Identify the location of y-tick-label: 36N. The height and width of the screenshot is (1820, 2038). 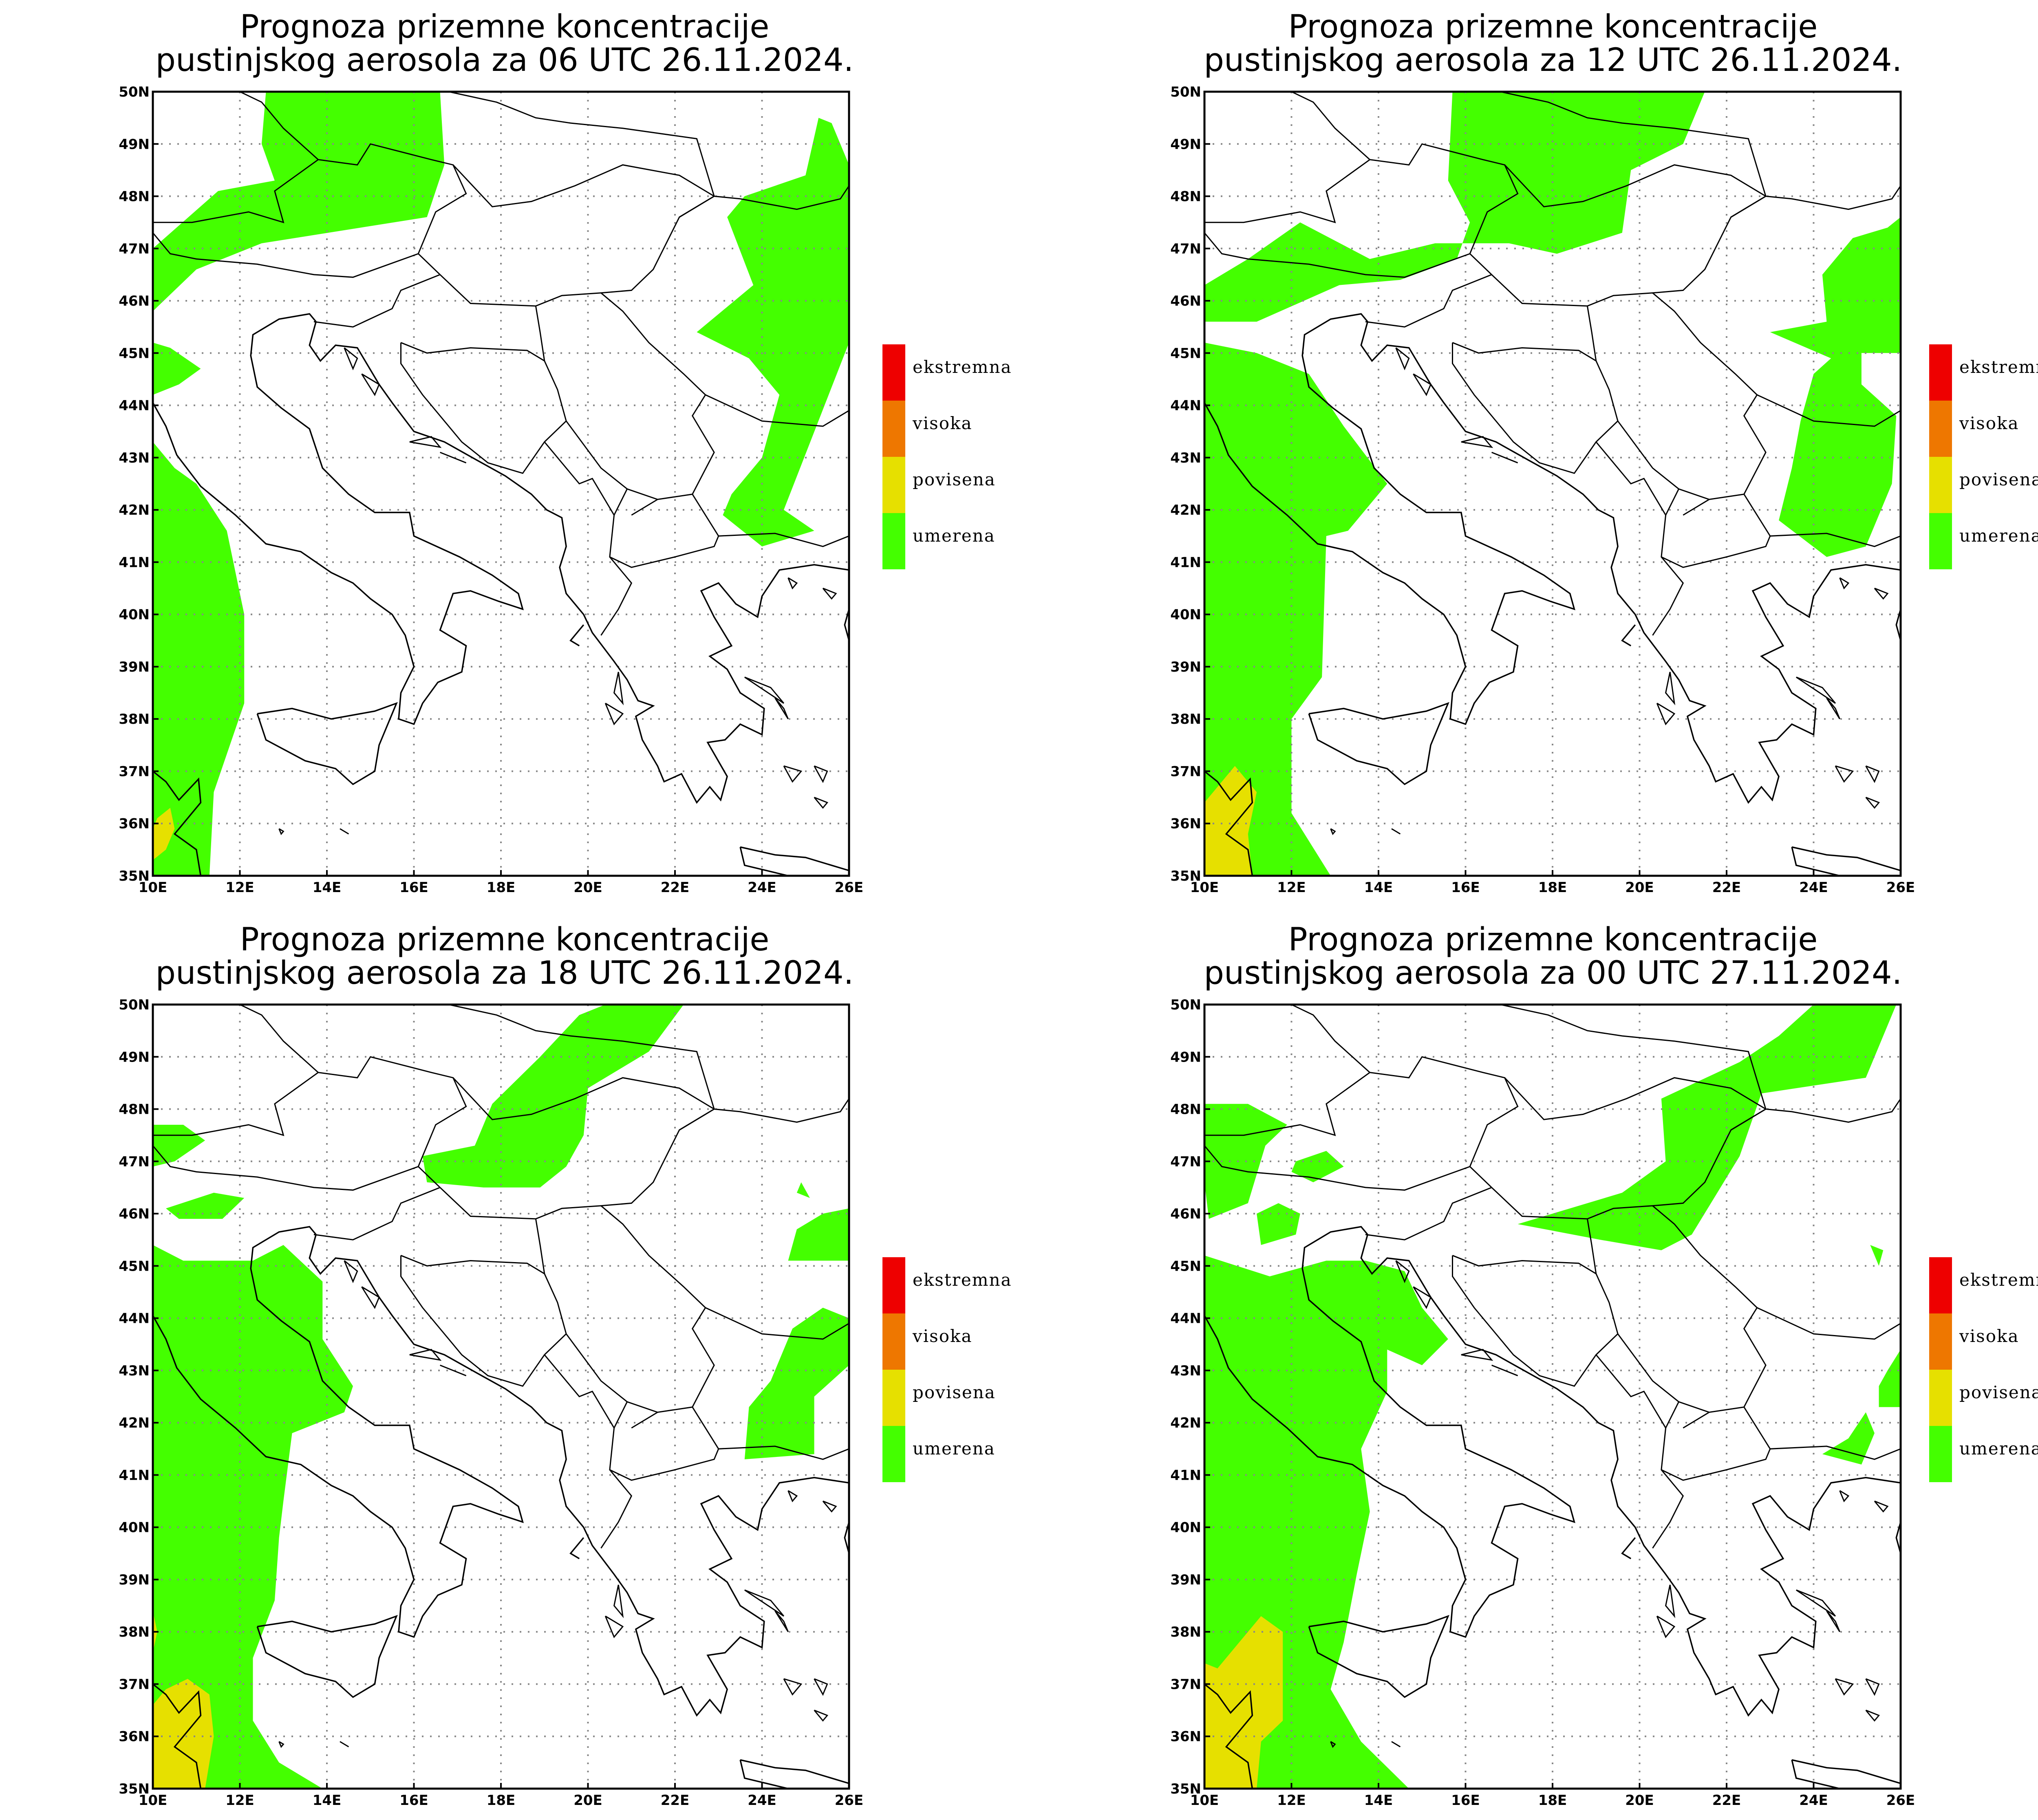
(1185, 1737).